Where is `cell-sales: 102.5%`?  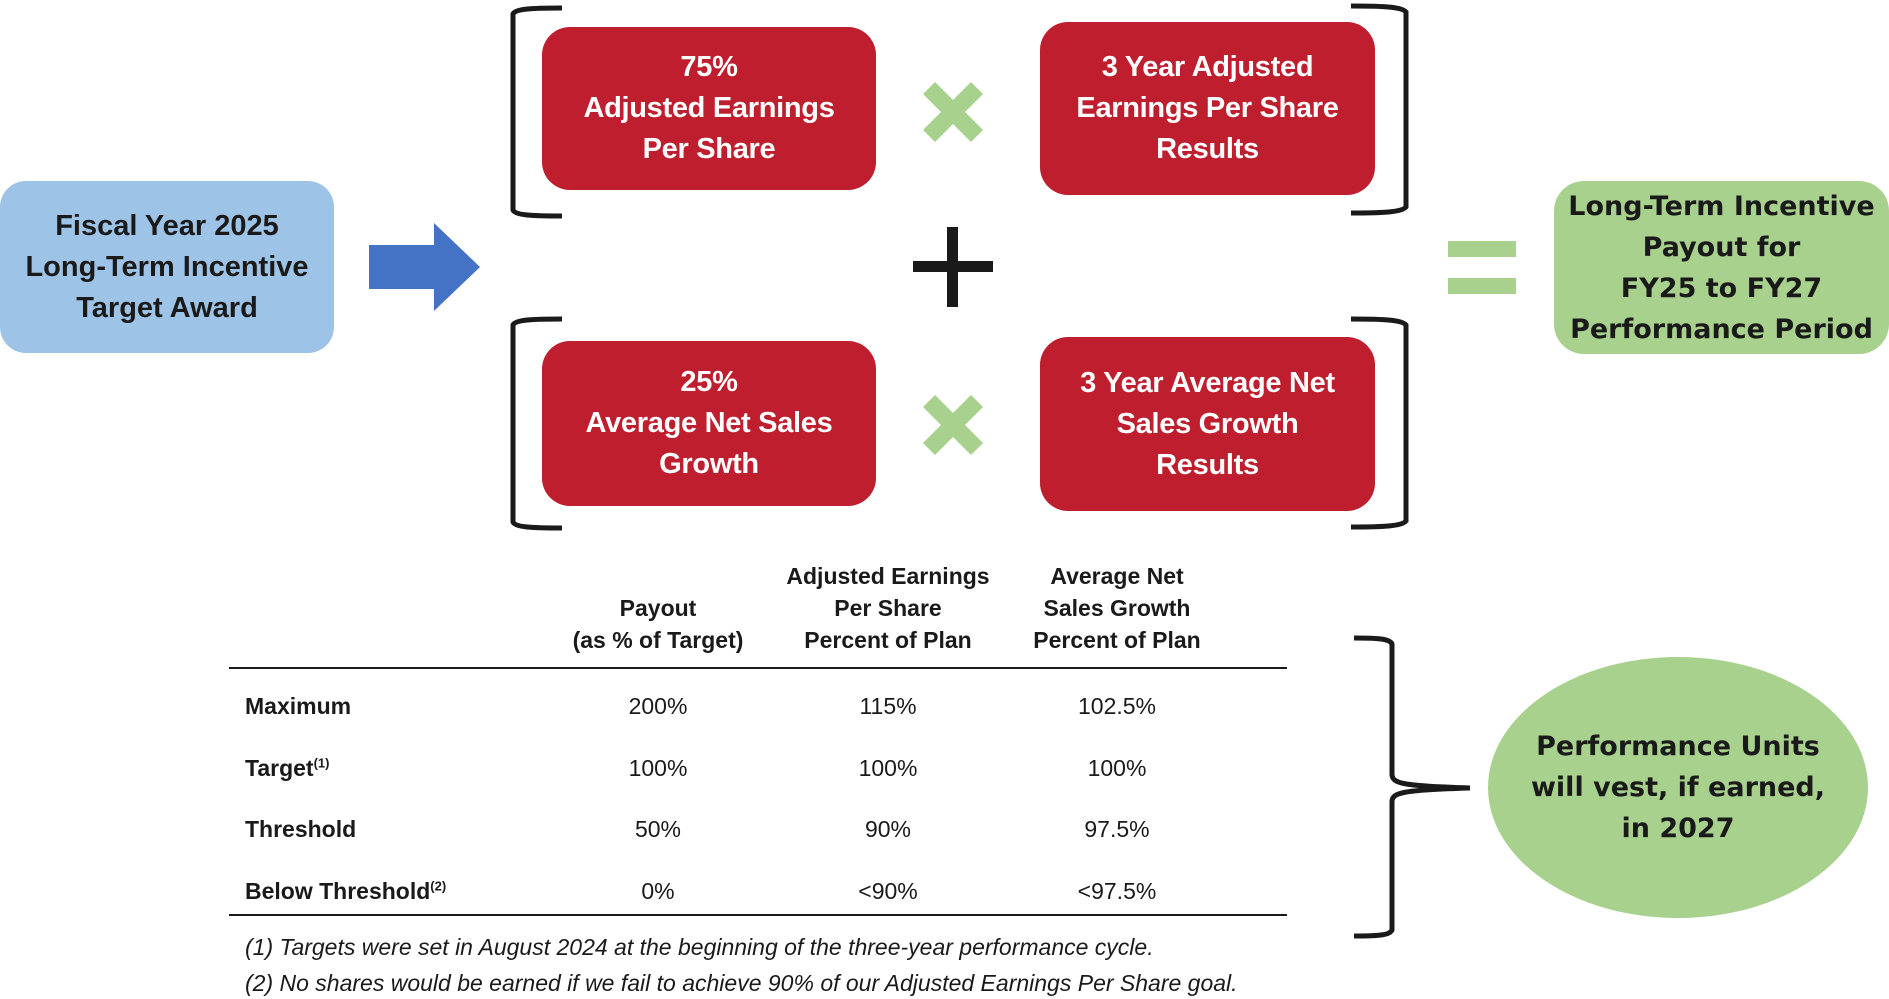
cell-sales: 102.5% is located at coordinates (1117, 706).